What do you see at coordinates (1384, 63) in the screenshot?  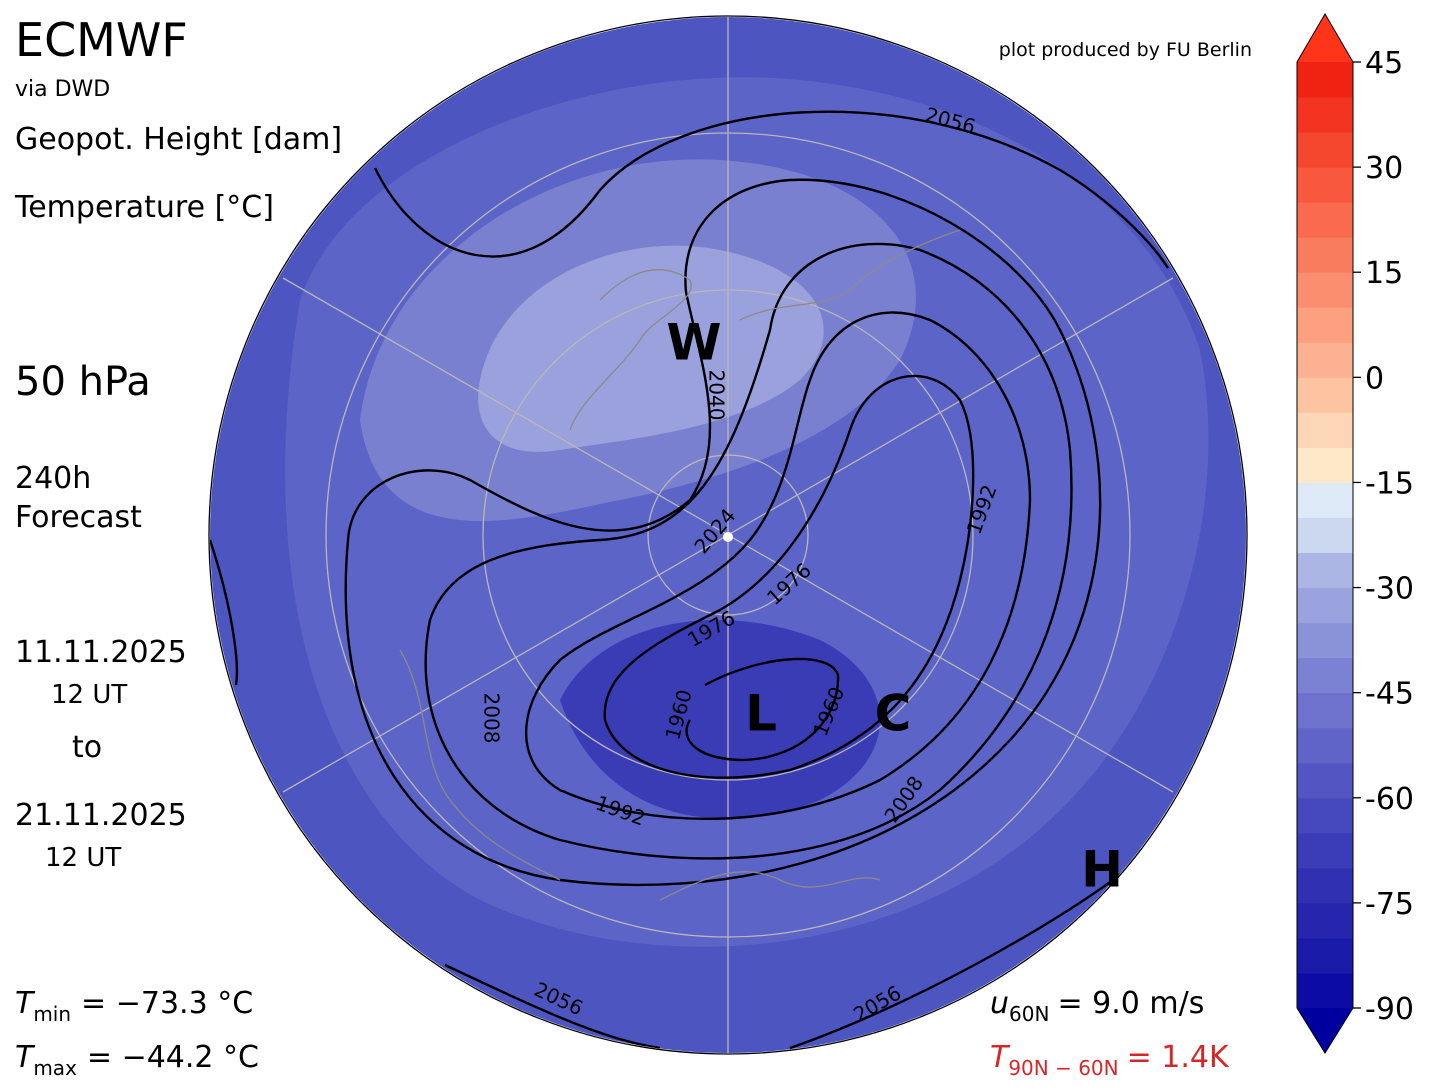 I see `colorbar-tick-label: 45` at bounding box center [1384, 63].